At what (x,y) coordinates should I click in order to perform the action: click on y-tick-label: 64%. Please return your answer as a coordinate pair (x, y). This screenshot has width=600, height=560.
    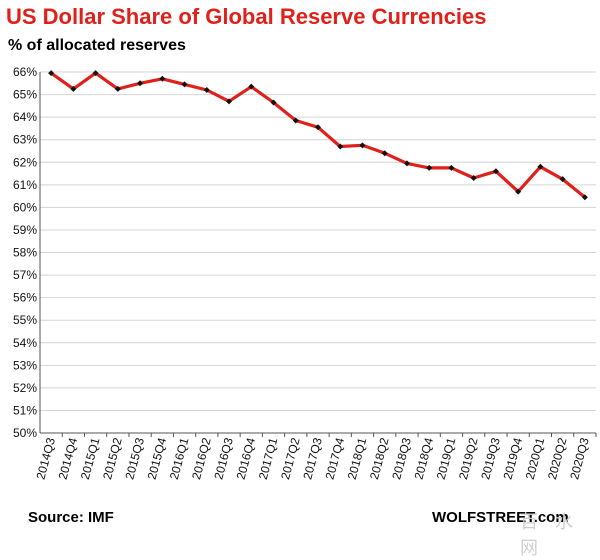
    Looking at the image, I should click on (25, 117).